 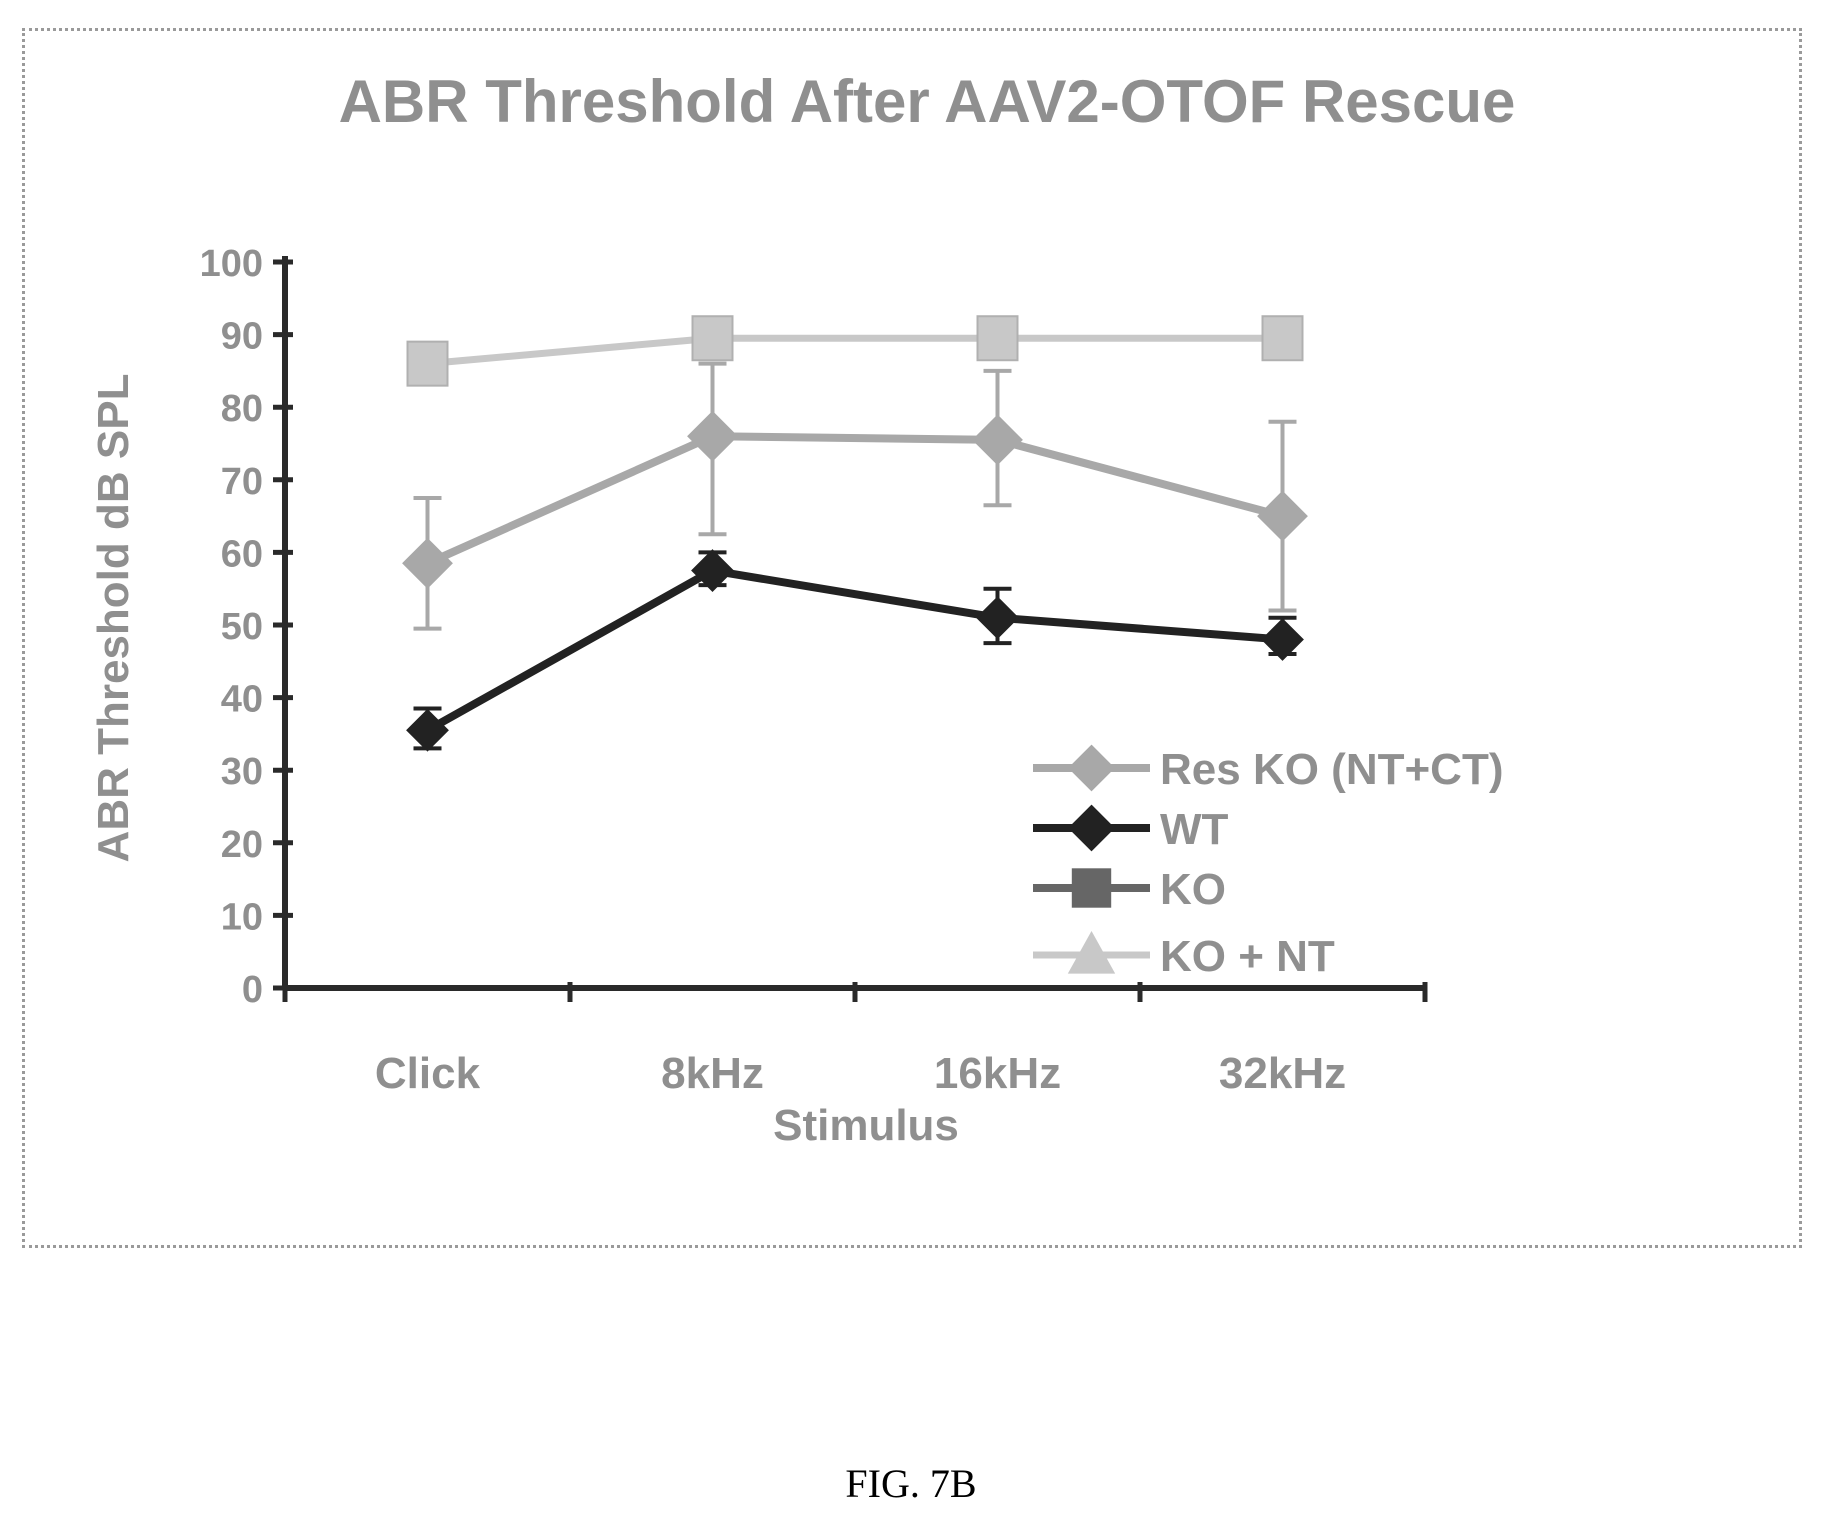 I want to click on chart-title: ABR Threshold After AAV2-OTOF Rescue, so click(x=927, y=101).